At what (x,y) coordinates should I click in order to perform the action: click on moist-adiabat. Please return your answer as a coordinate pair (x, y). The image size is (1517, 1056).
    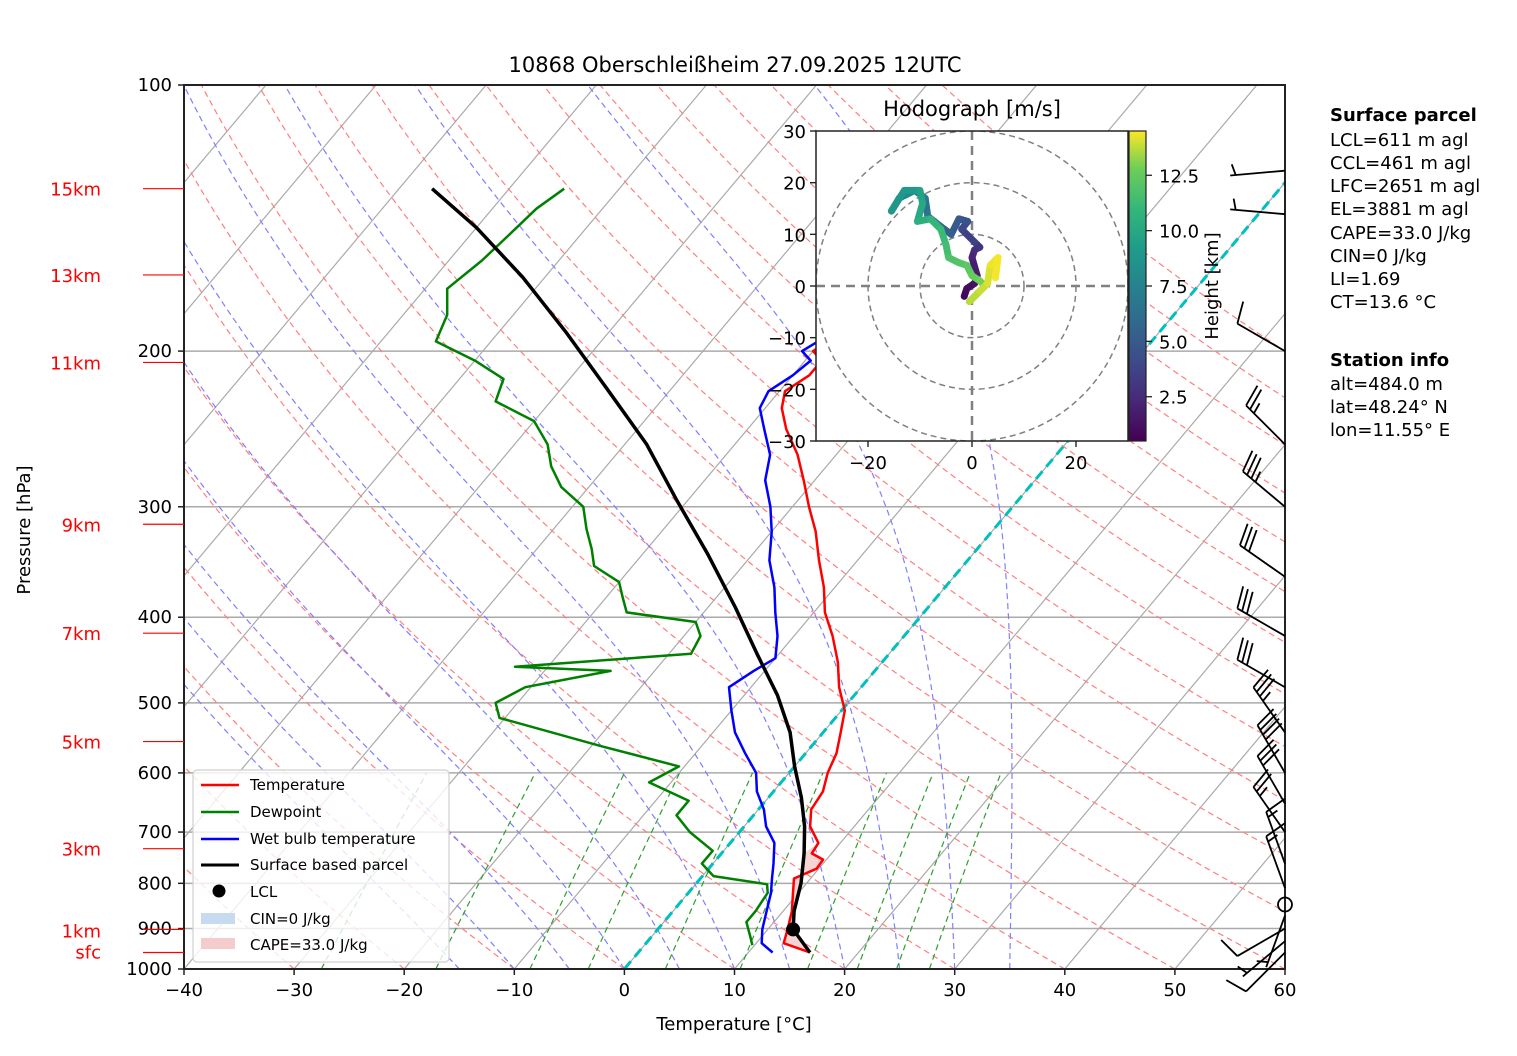
    Looking at the image, I should click on (404, 714).